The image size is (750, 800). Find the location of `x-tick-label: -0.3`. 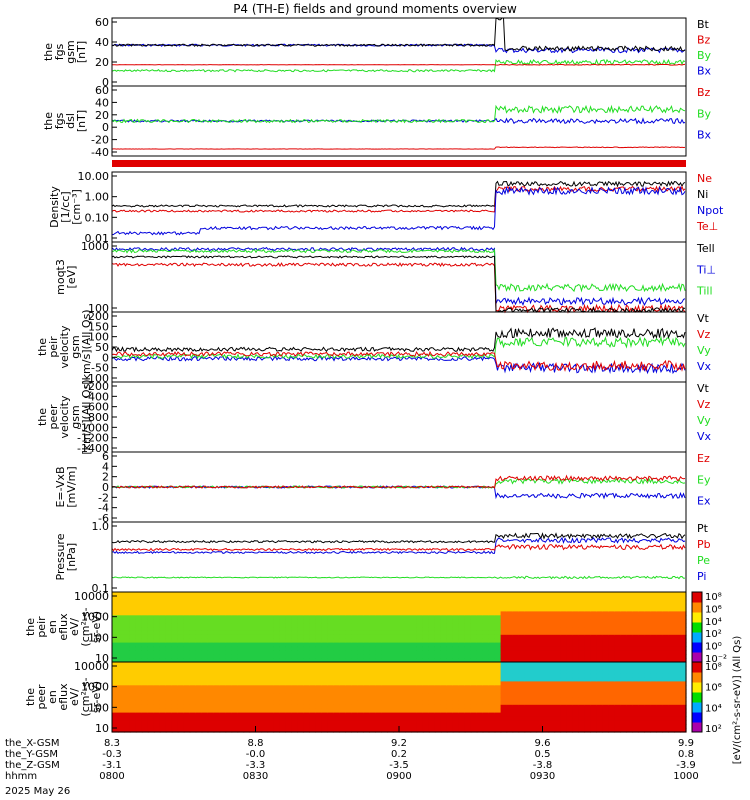

x-tick-label: -0.3 is located at coordinates (112, 754).